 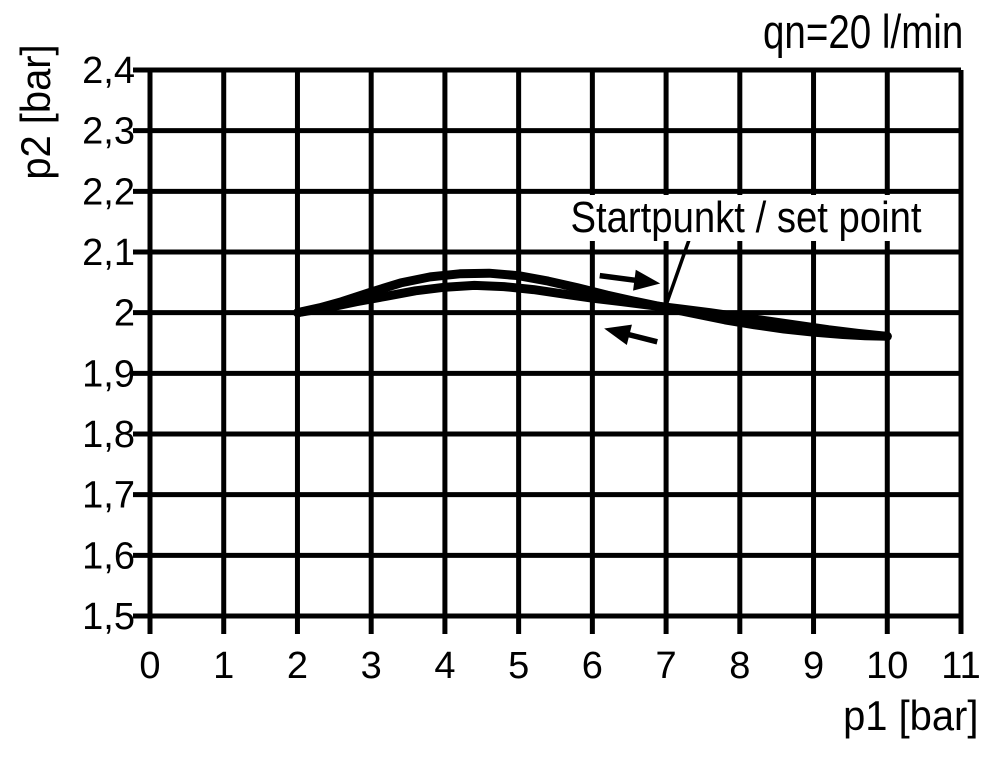 I want to click on y-tick-label: 1,9, so click(x=108, y=374).